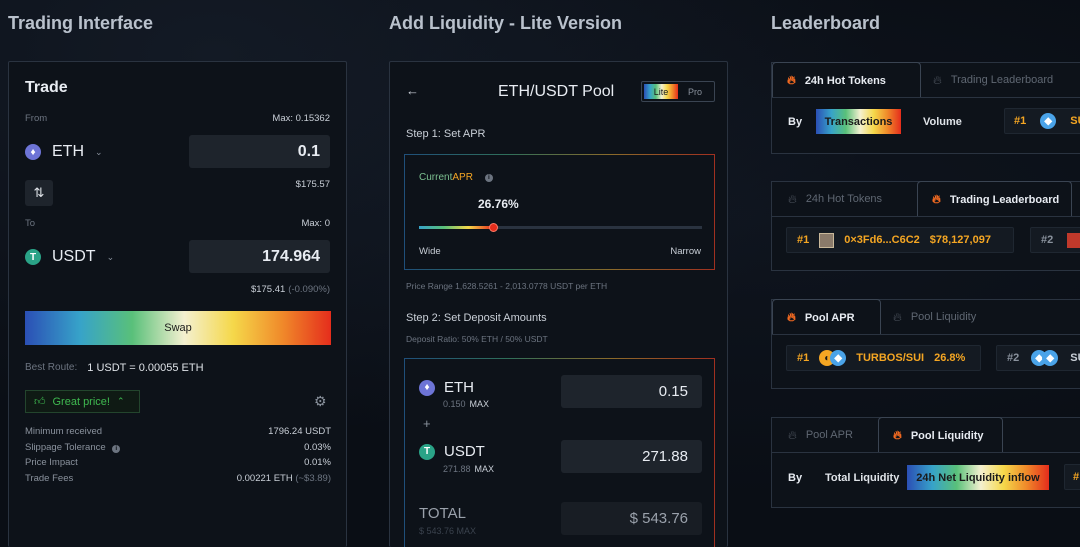  What do you see at coordinates (82, 401) in the screenshot?
I see `great-price-toggle: 👍︎ Great price! ⌃` at bounding box center [82, 401].